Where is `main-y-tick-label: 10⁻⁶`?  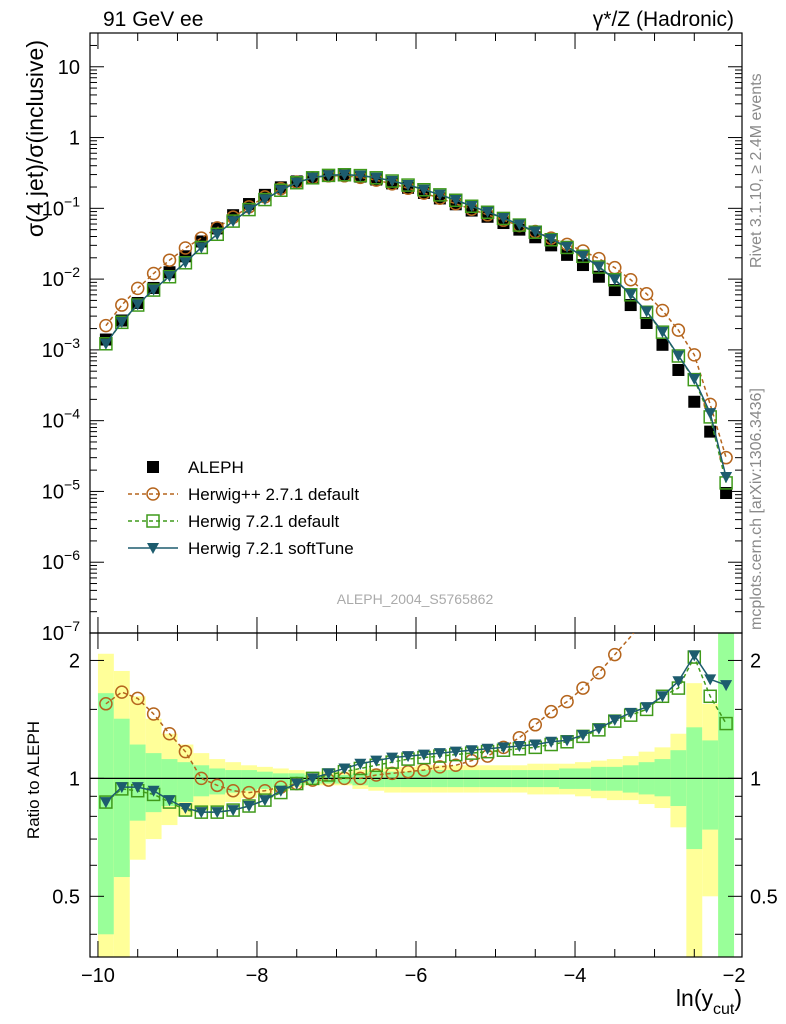
main-y-tick-label: 10⁻⁶ is located at coordinates (61, 560).